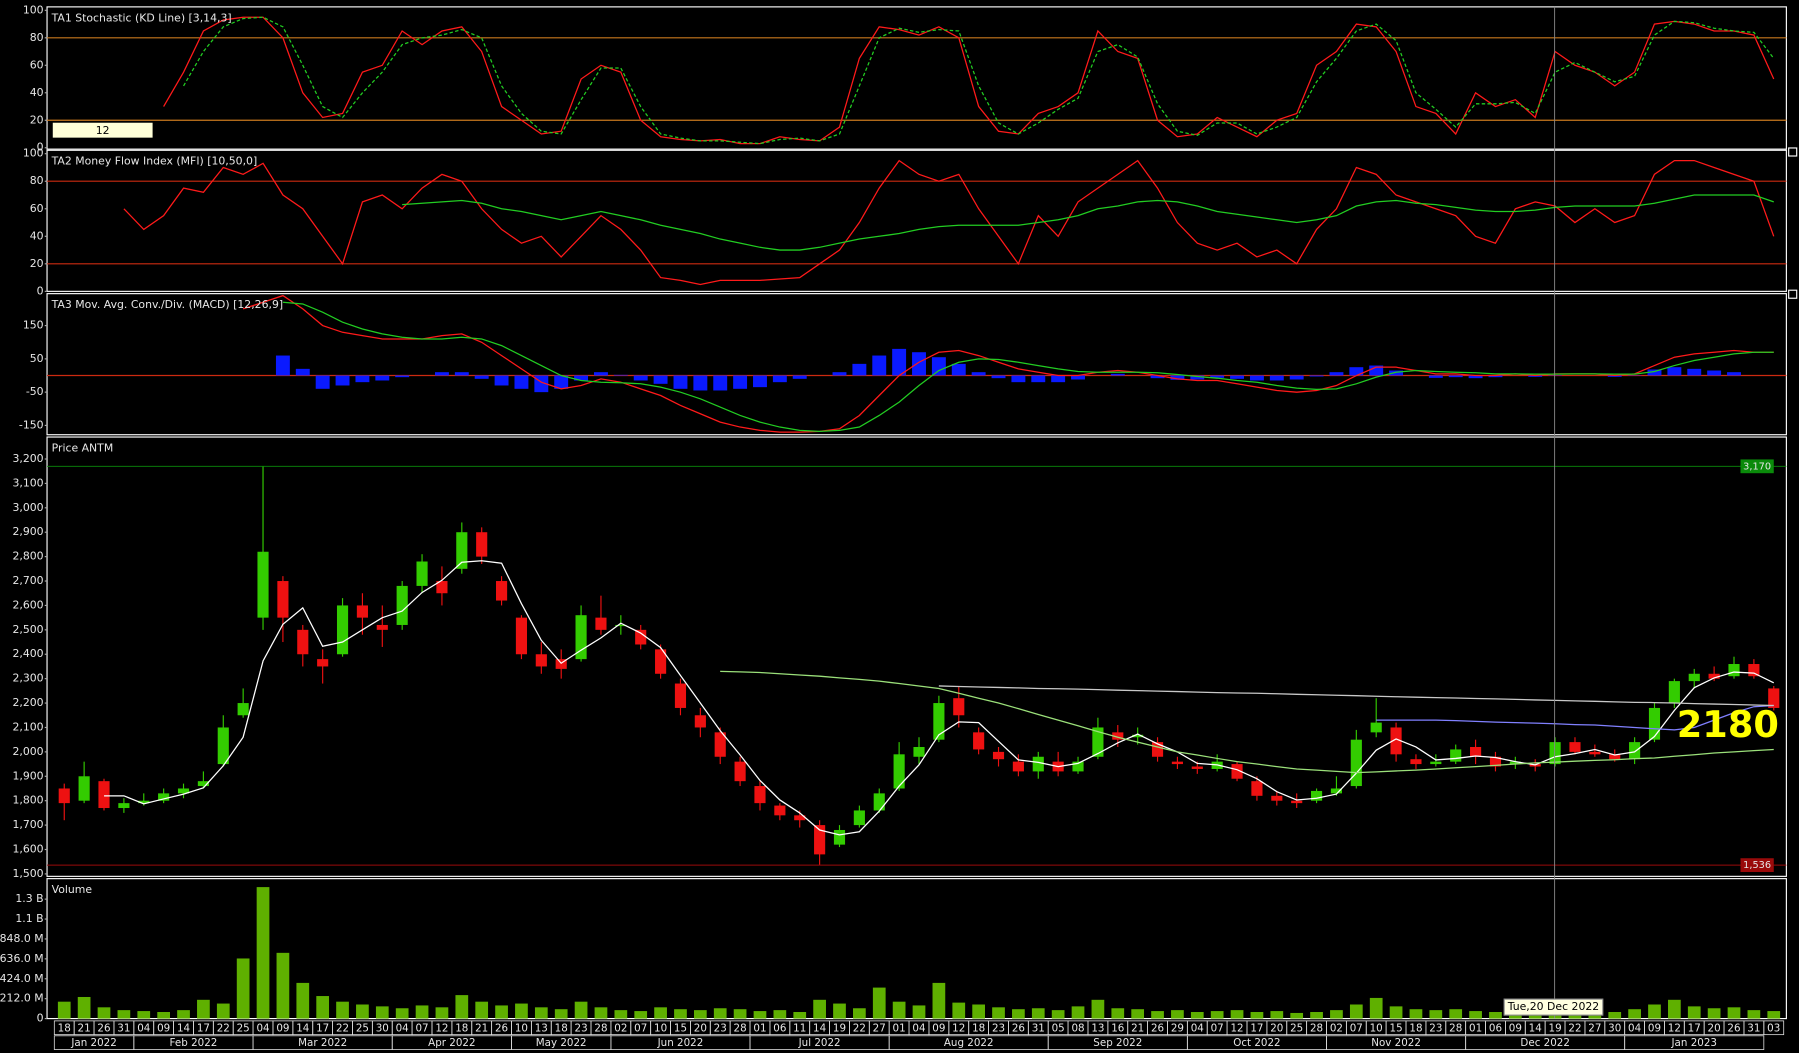 The width and height of the screenshot is (1799, 1053). I want to click on y-tick-label: 1,600, so click(27, 849).